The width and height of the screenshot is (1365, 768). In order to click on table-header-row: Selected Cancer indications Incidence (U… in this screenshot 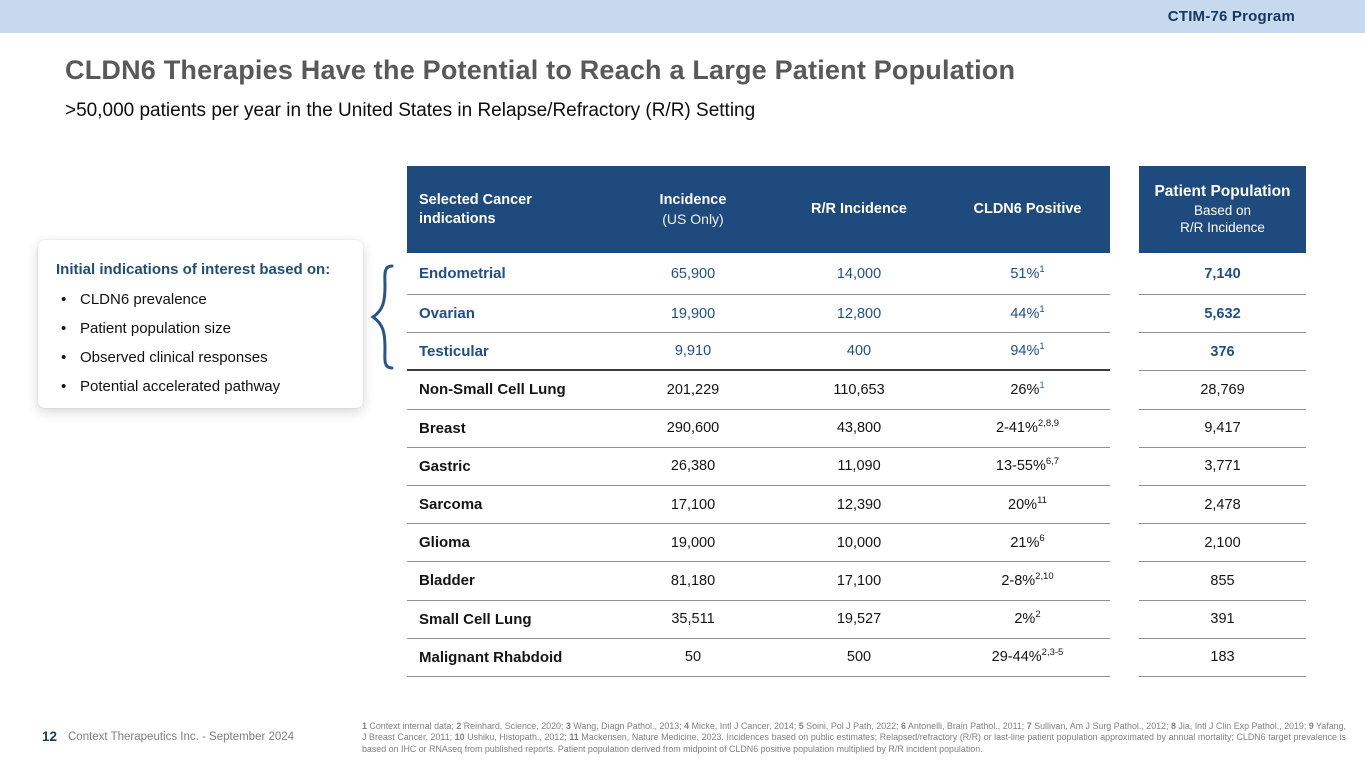, I will do `click(758, 209)`.